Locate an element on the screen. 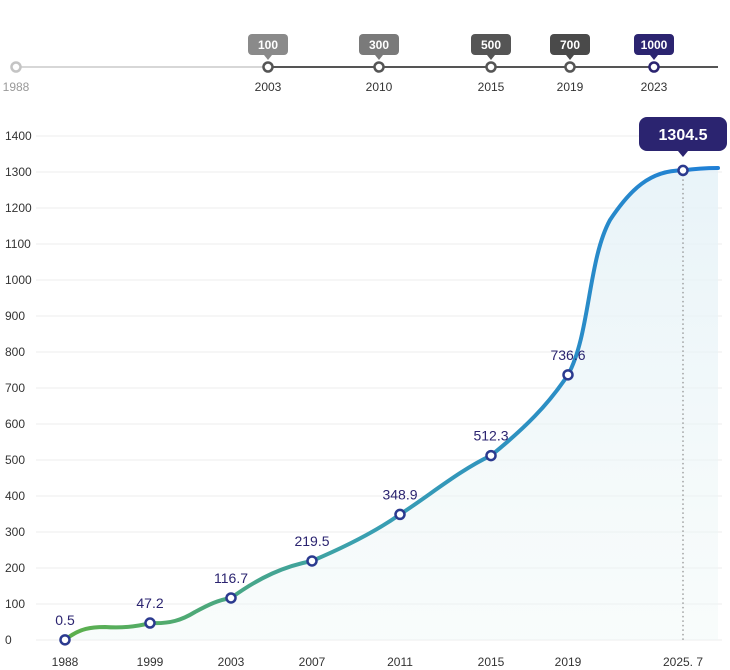 The width and height of the screenshot is (730, 670). timeline-start-dot is located at coordinates (16, 67).